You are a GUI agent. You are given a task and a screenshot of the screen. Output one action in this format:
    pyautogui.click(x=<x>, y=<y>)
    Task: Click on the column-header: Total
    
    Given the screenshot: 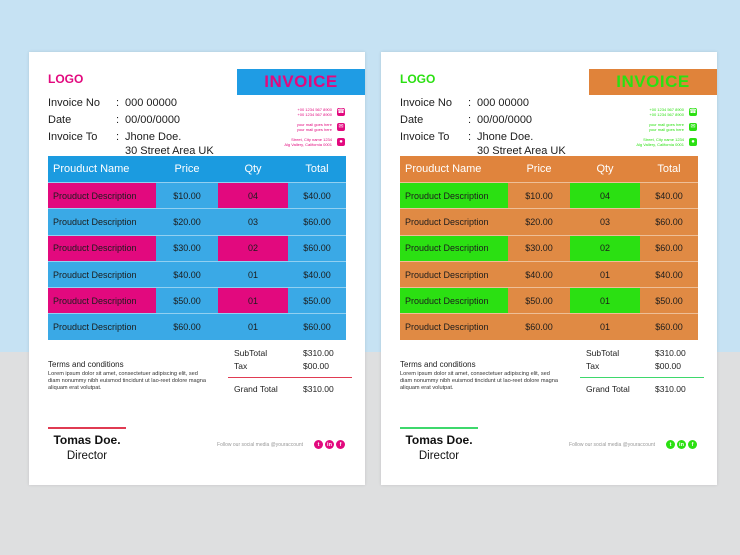 What is the action you would take?
    pyautogui.click(x=669, y=169)
    